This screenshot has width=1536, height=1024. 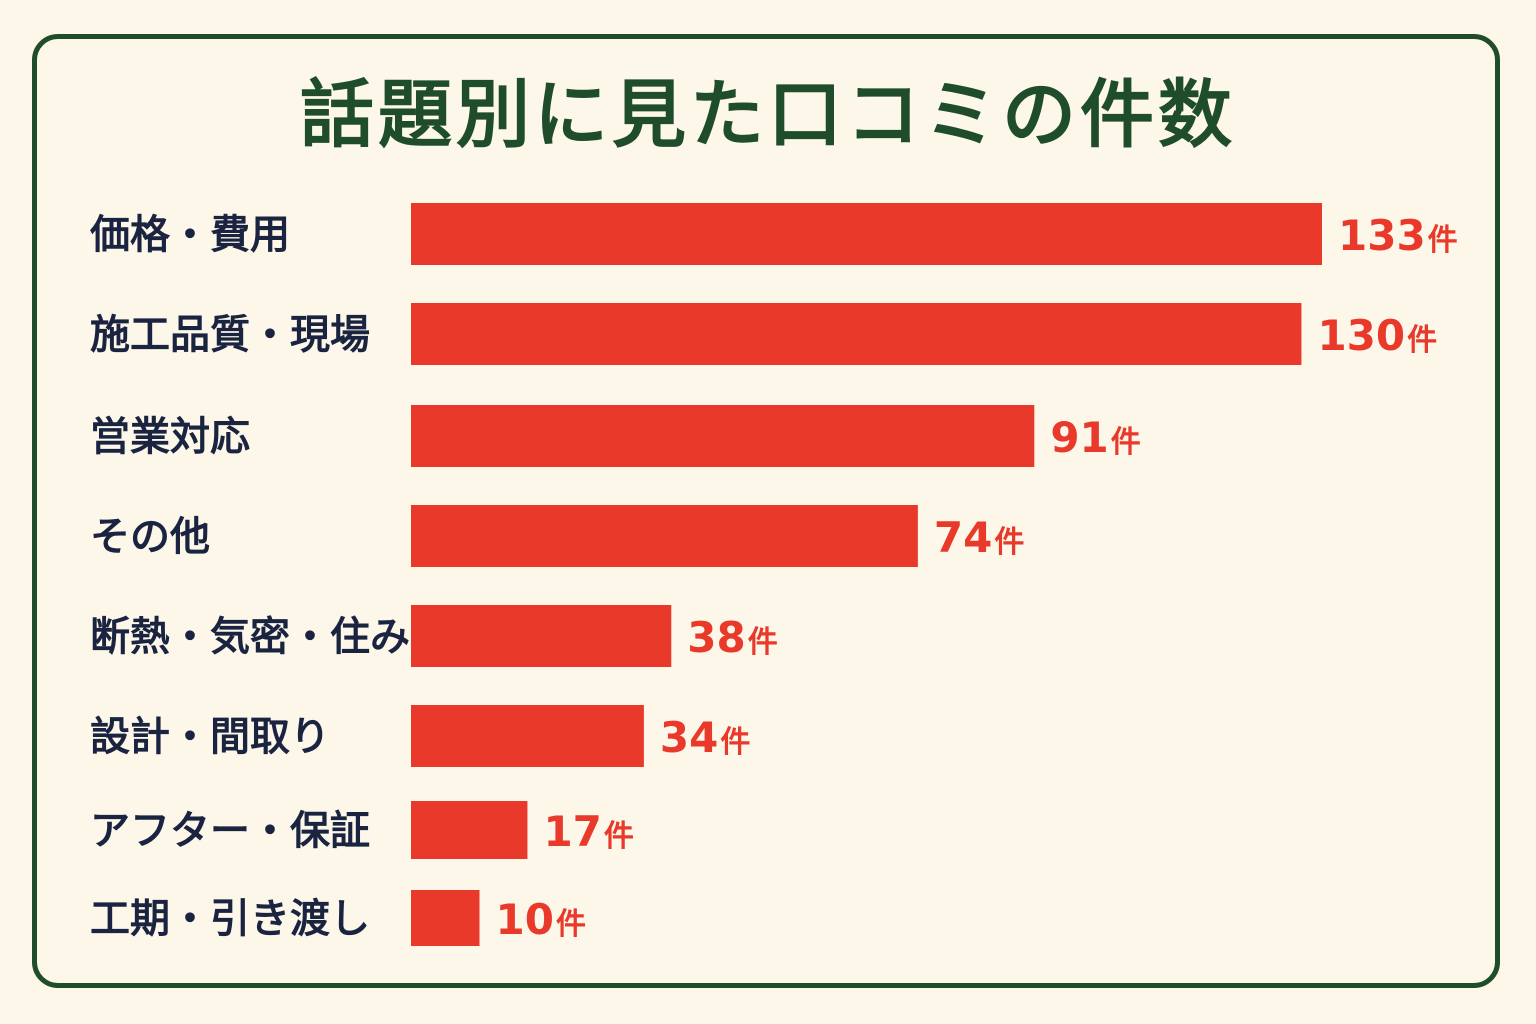 I want to click on value-number: 38, so click(x=716, y=637).